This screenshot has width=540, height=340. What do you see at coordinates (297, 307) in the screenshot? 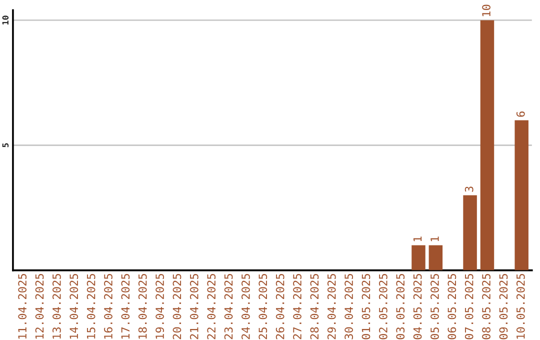
I see `x-tick-label: 27.04.2025` at bounding box center [297, 307].